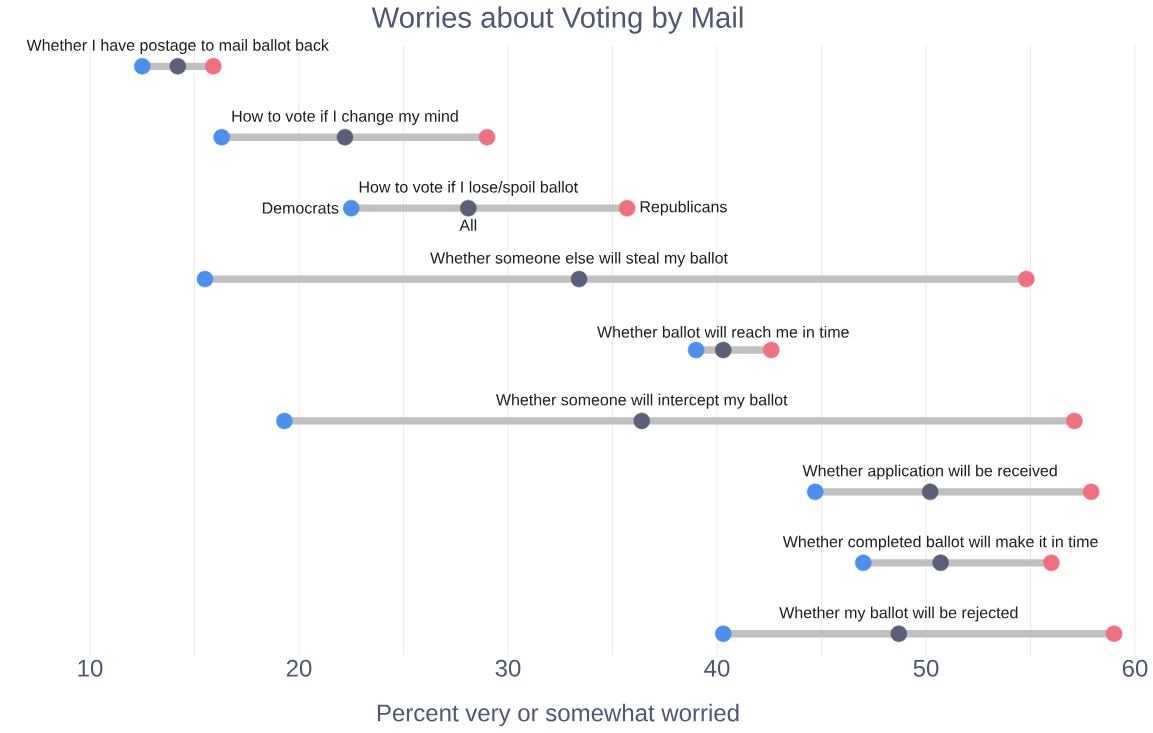  What do you see at coordinates (717, 668) in the screenshot?
I see `x-tick-label: 40` at bounding box center [717, 668].